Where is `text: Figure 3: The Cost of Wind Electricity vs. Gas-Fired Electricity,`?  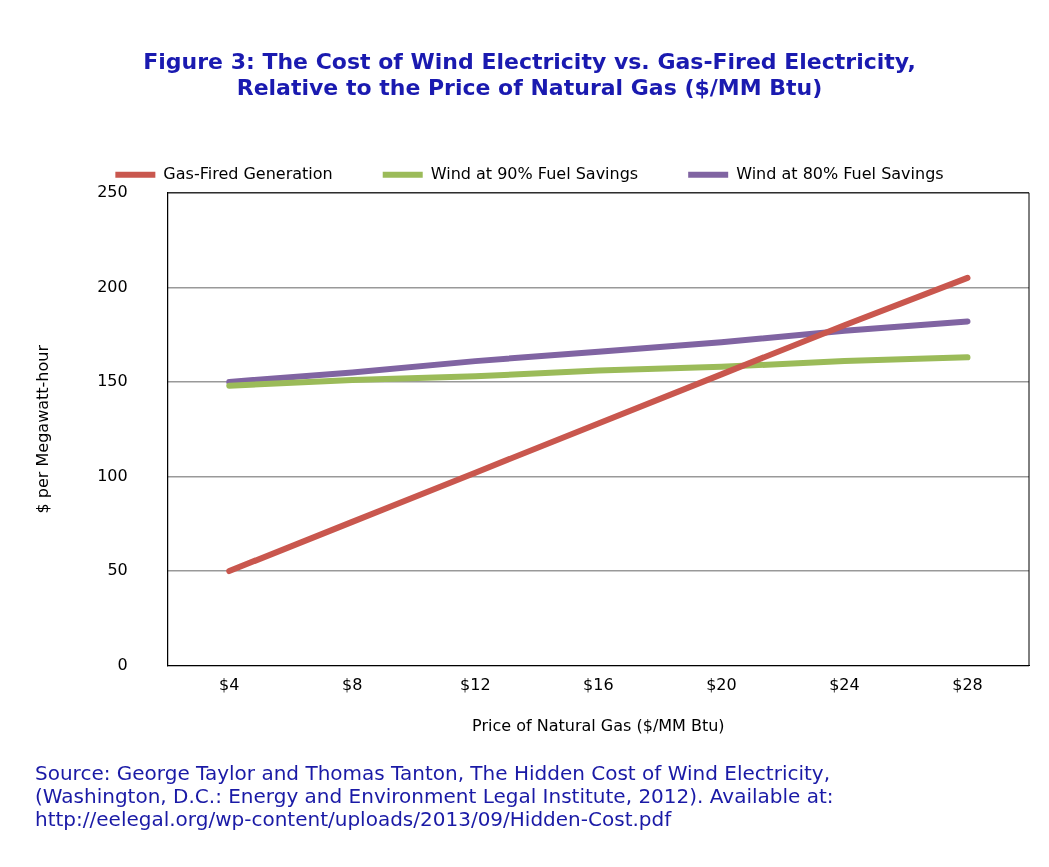 text: Figure 3: The Cost of Wind Electricity vs. Gas-Fired Electricity, is located at coordinates (529, 61).